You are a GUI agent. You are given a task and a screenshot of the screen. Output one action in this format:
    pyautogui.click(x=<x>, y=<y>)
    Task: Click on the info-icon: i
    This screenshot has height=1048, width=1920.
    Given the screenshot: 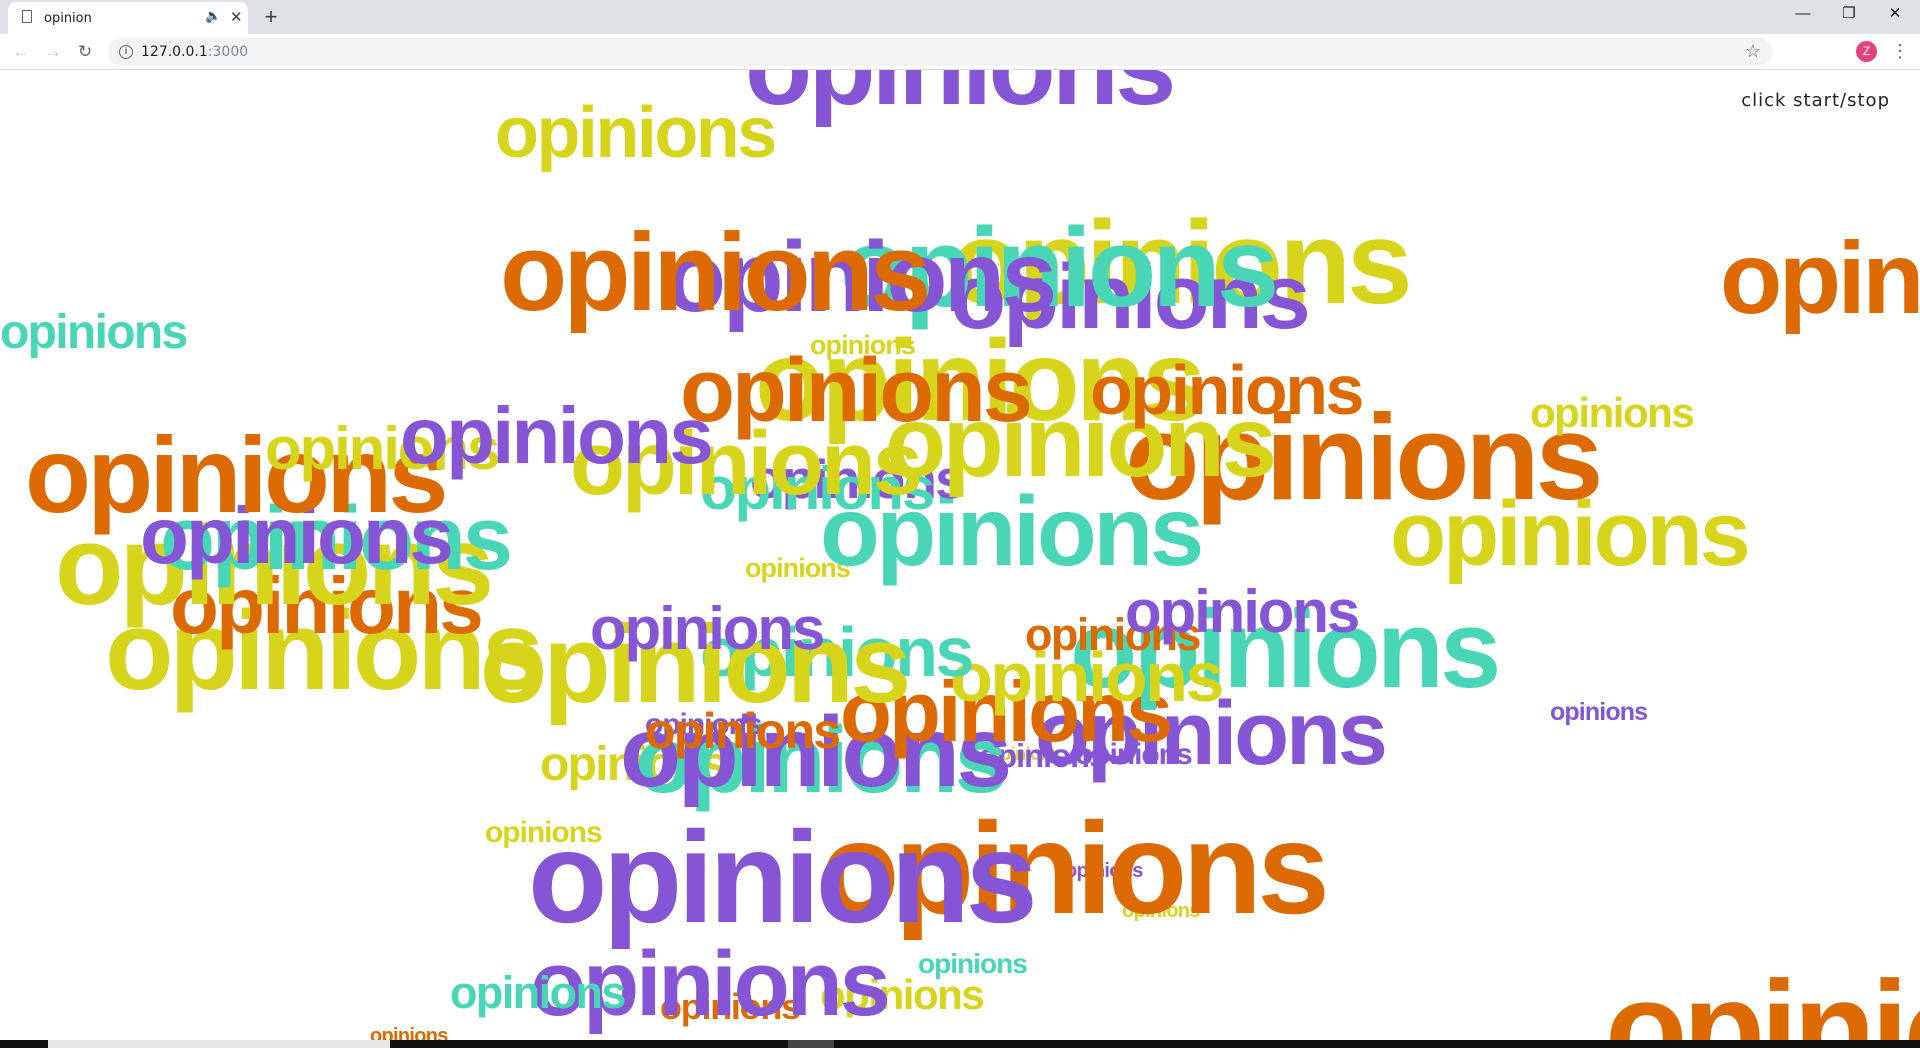 What is the action you would take?
    pyautogui.click(x=126, y=52)
    